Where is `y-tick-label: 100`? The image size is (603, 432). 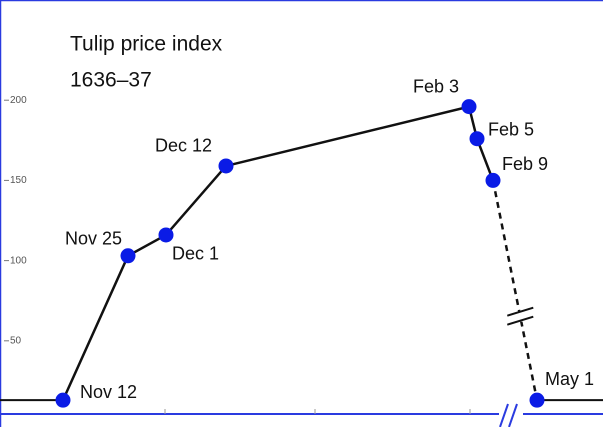
y-tick-label: 100 is located at coordinates (18, 260).